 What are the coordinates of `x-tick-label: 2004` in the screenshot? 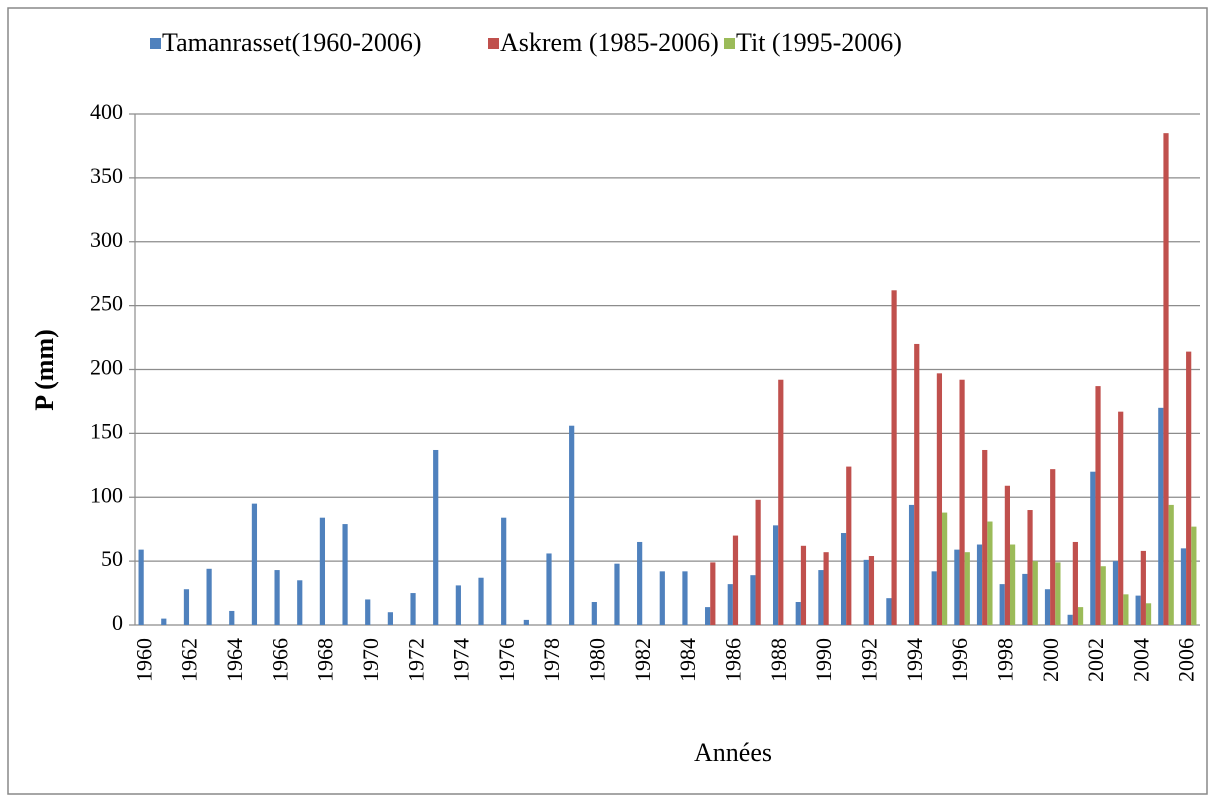 It's located at (1140, 660).